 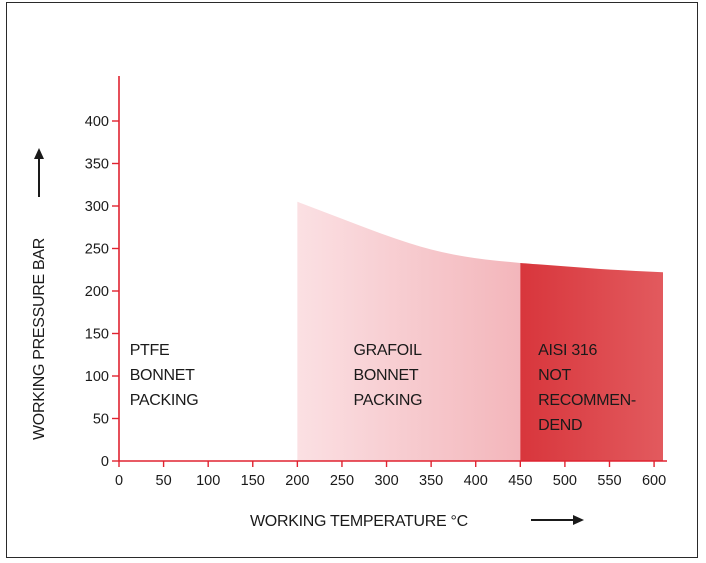 I want to click on aisi-region-label-line-3: DEND, so click(x=560, y=425).